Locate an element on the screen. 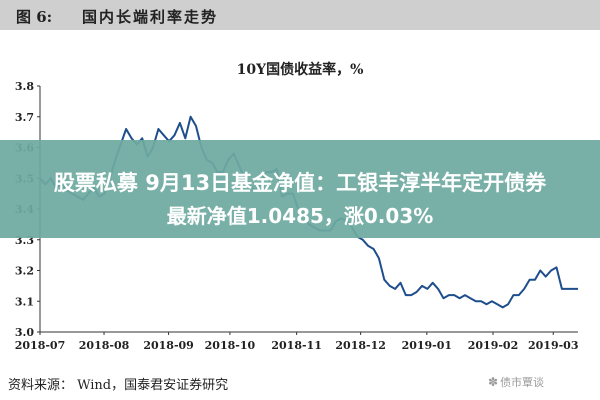 This screenshot has width=600, height=400. news-headline-line2: 最新净值1.0485，涨0.03% is located at coordinates (300, 216).